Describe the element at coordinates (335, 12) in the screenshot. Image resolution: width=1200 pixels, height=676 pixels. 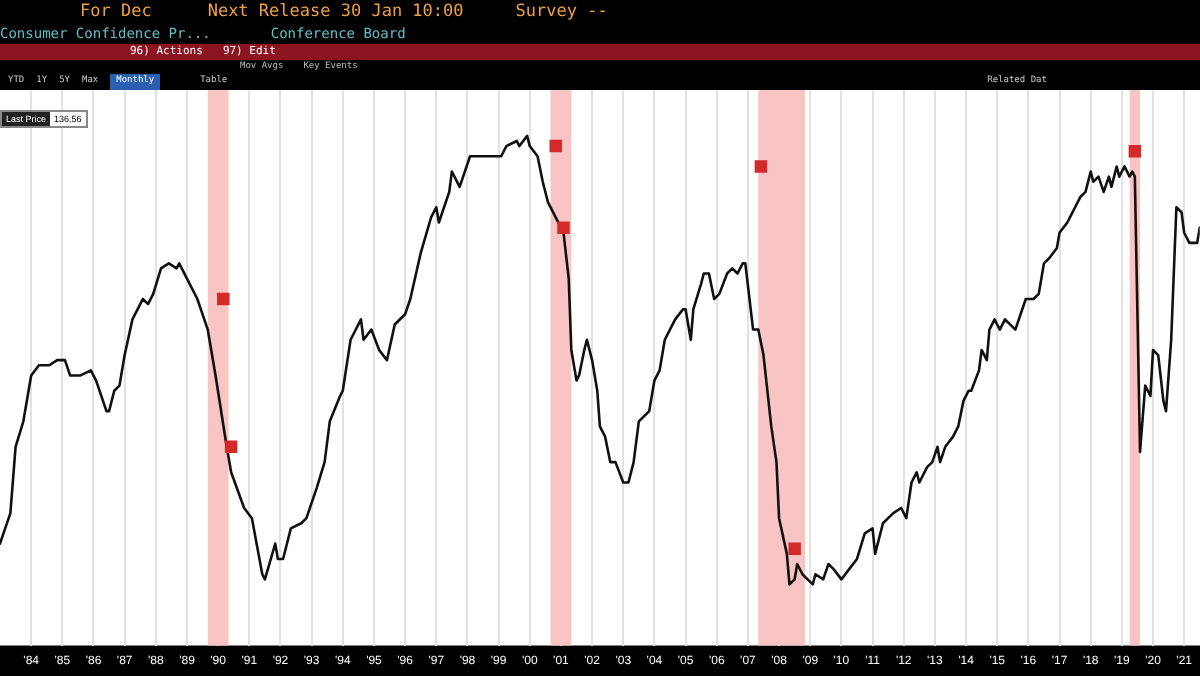
I see `text: Next Release 30 Jan 10:00` at that location.